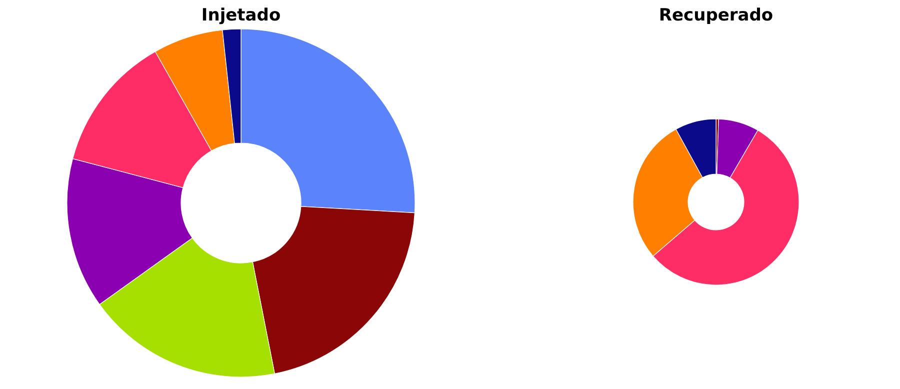  What do you see at coordinates (716, 16) in the screenshot?
I see `chart-title: Recuperado` at bounding box center [716, 16].